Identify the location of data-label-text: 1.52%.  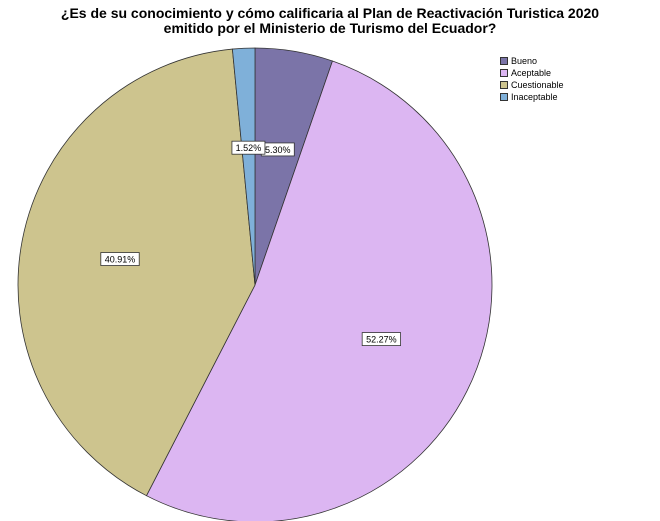
(249, 148).